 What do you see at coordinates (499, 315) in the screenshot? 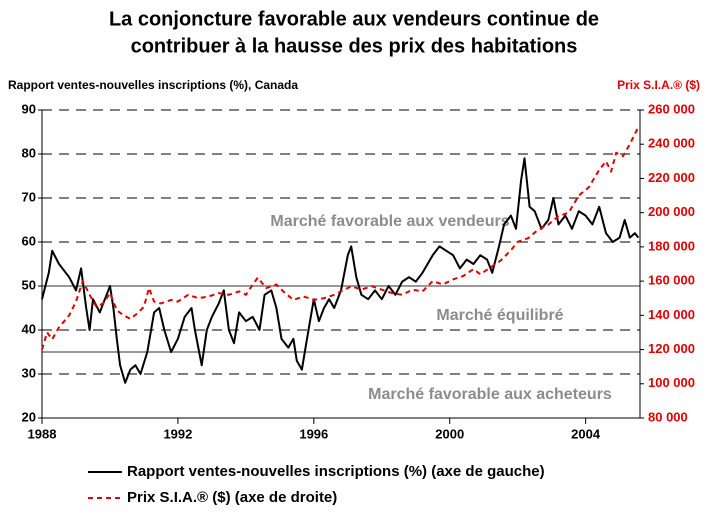
I see `annotation: Marché équilibré` at bounding box center [499, 315].